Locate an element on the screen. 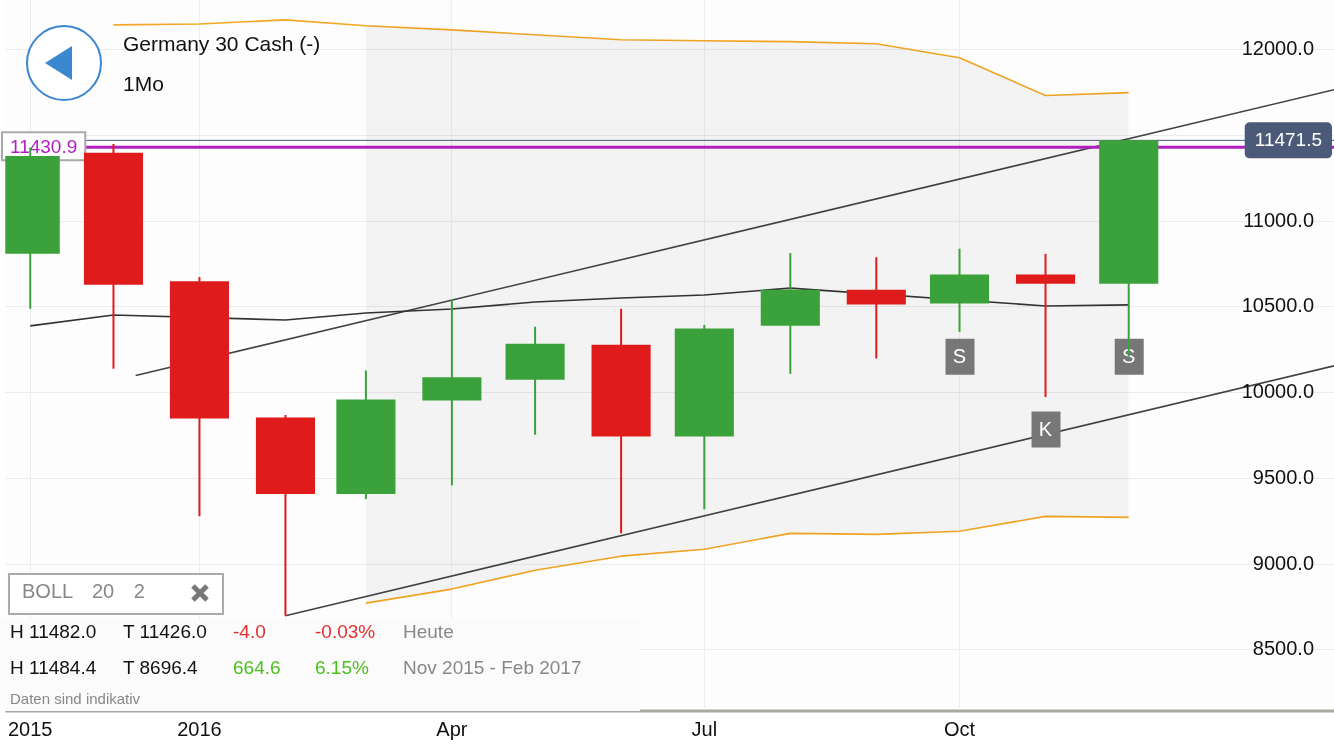 Image resolution: width=1334 pixels, height=750 pixels. ref-line-label: 11471.5 is located at coordinates (1288, 139).